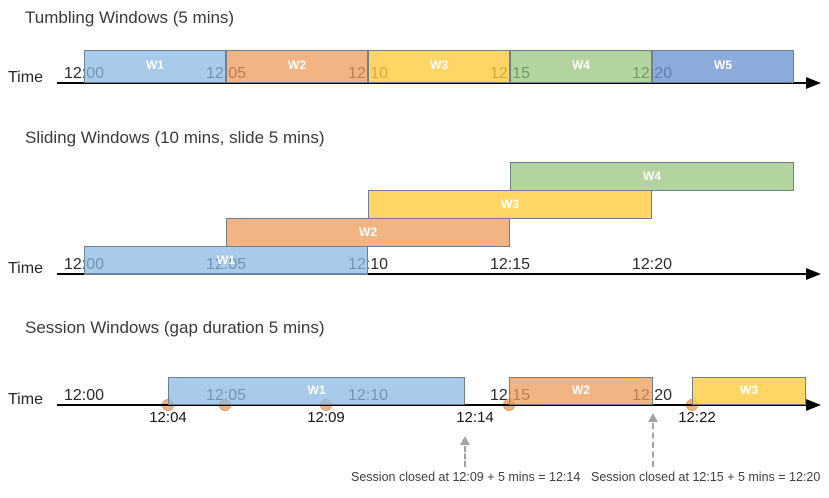 The image size is (829, 498). I want to click on tumbling-window-w1: W1, so click(155, 66).